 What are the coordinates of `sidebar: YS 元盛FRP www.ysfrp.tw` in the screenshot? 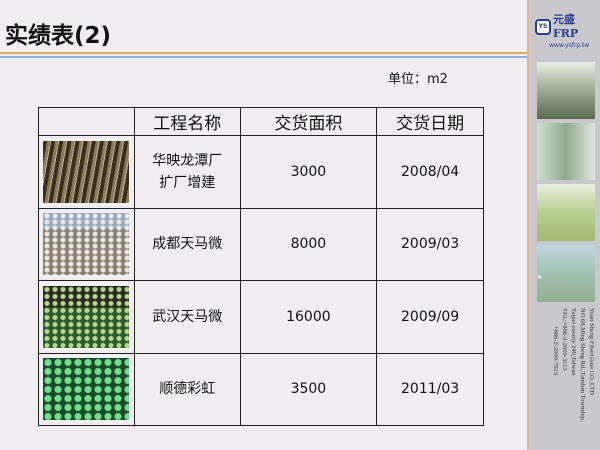 It's located at (563, 225).